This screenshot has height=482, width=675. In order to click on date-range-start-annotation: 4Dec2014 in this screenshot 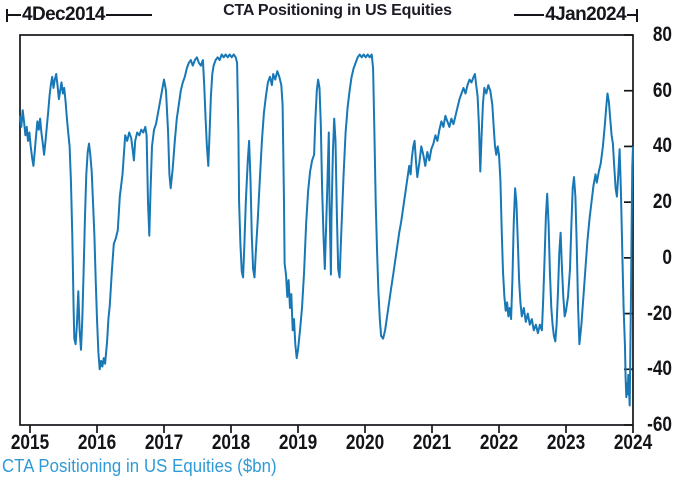, I will do `click(79, 14)`.